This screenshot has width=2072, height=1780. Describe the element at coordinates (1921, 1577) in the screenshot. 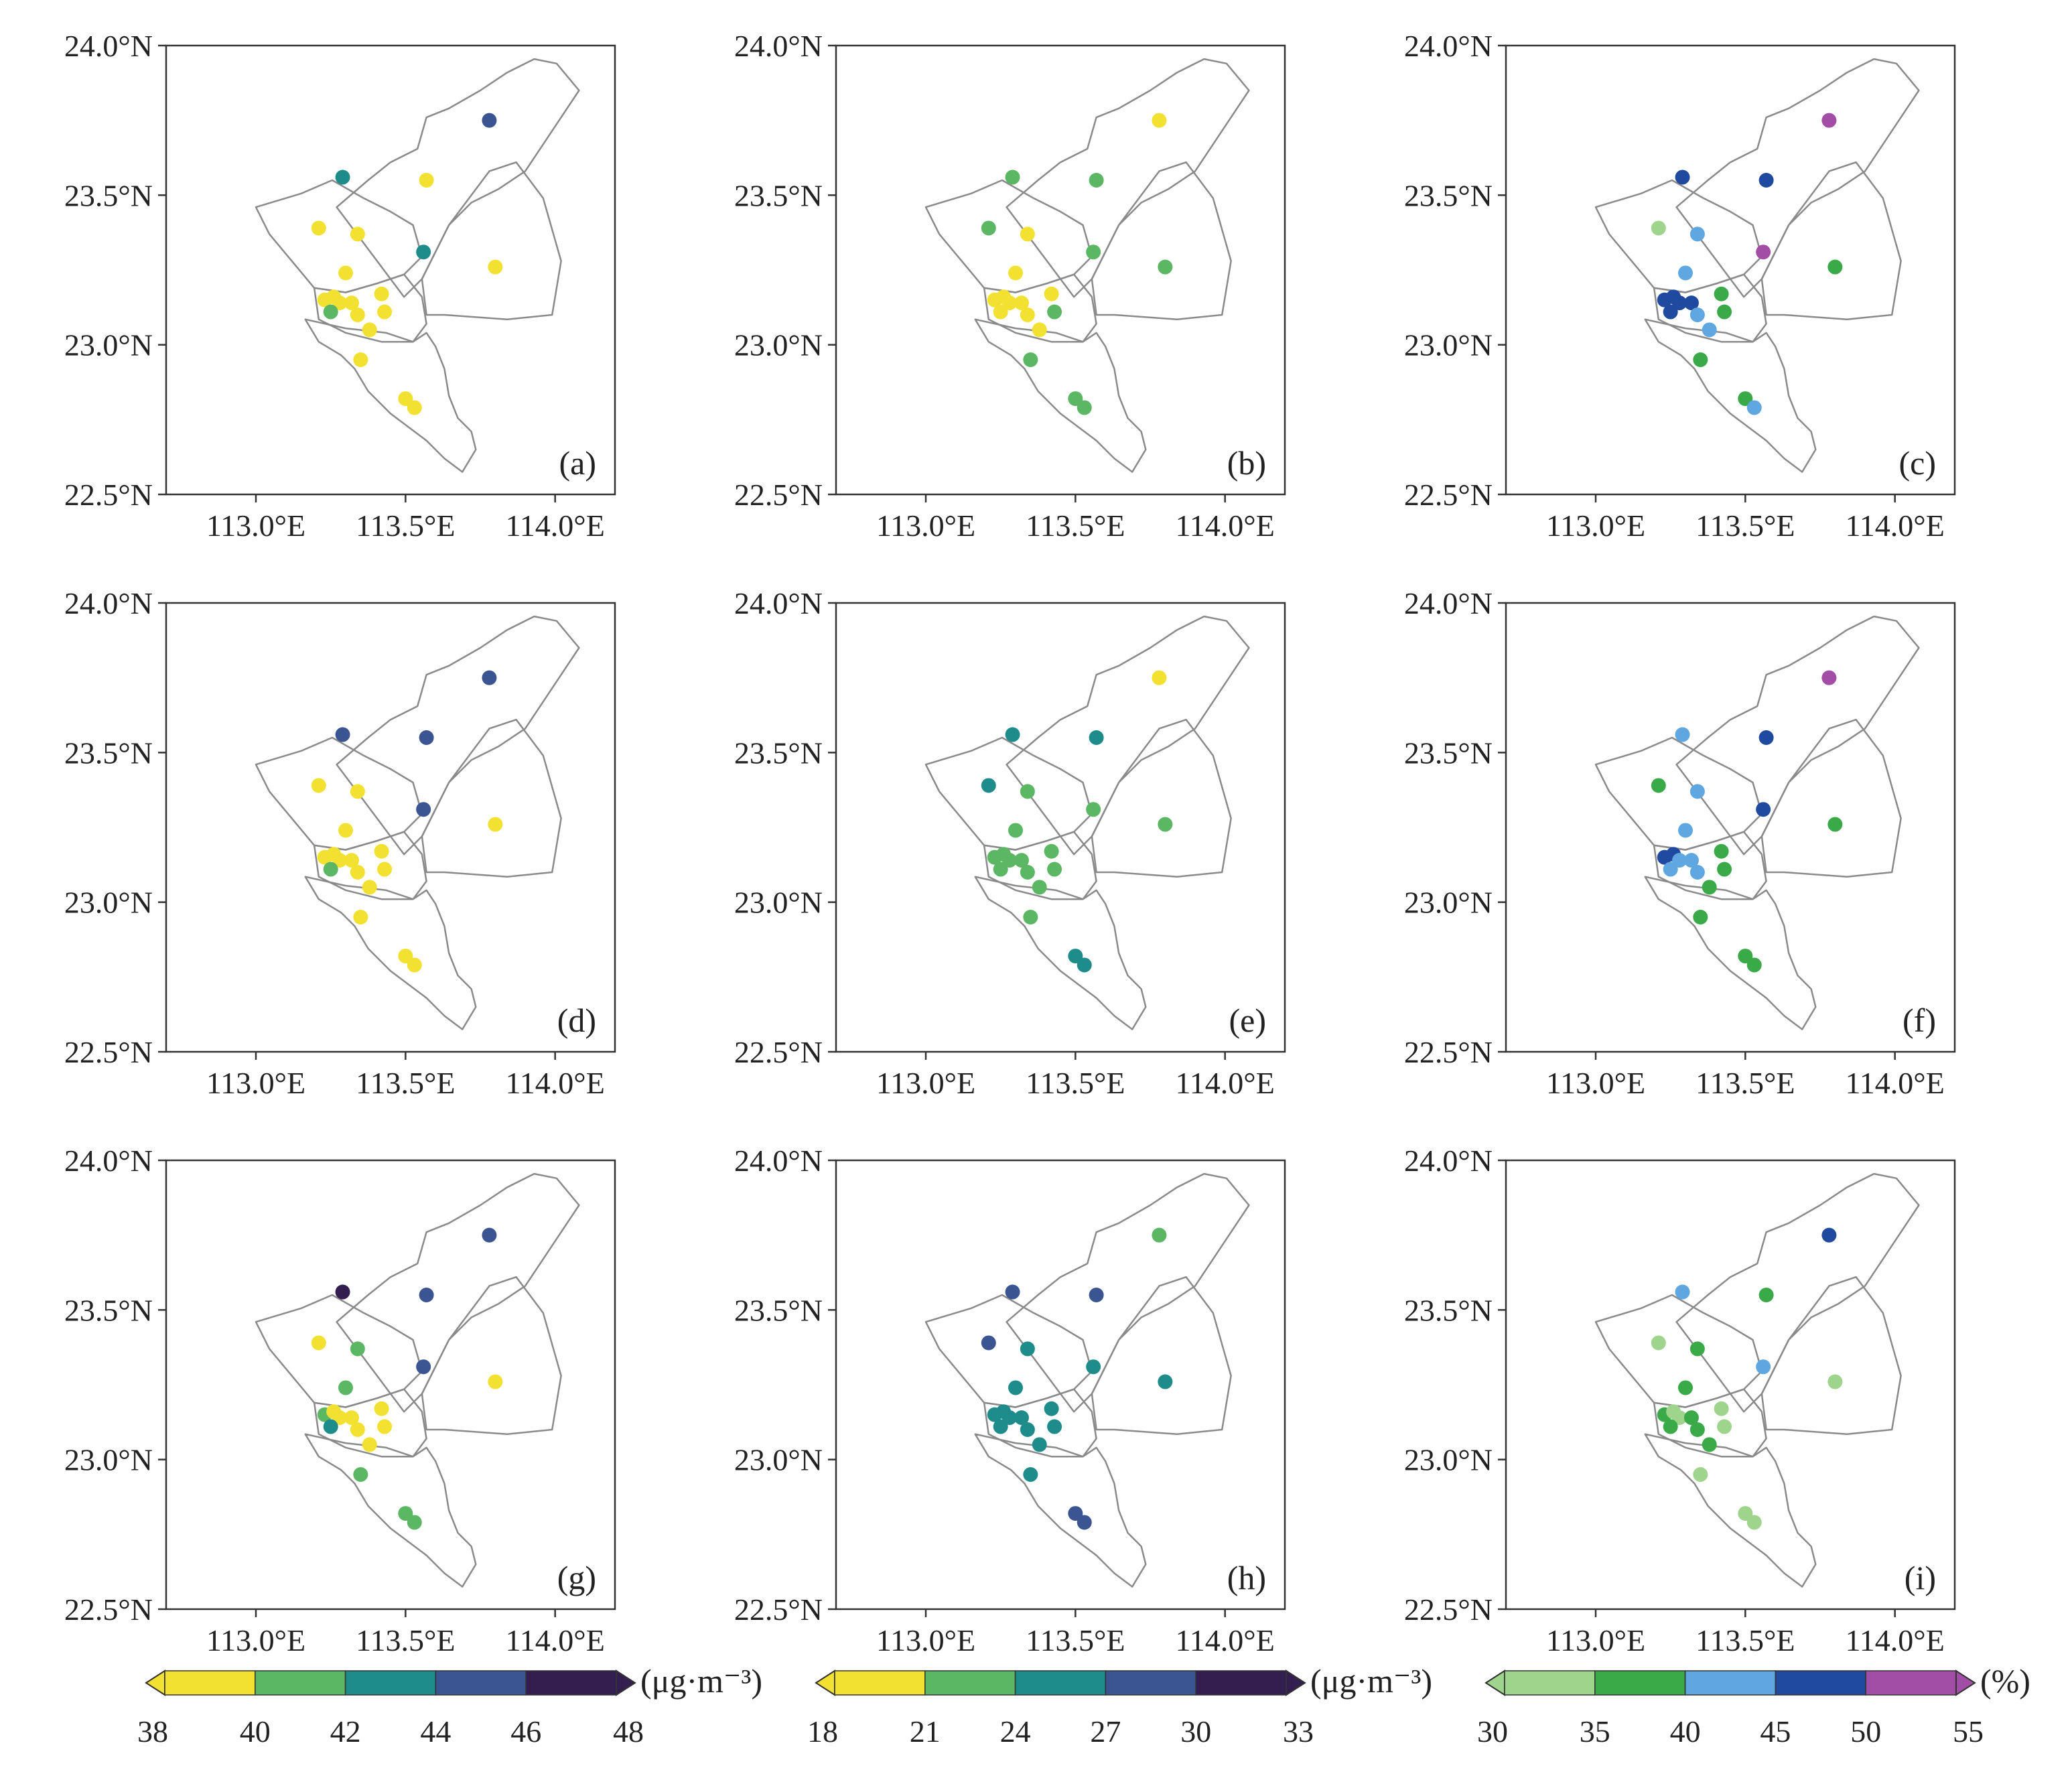

I see `panel-label: (i)` at that location.